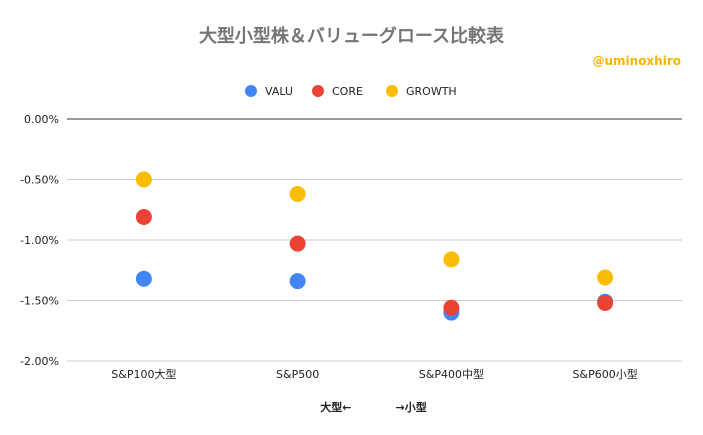 This screenshot has width=703, height=435. I want to click on x-tick-label: S&P100大型, so click(143, 374).